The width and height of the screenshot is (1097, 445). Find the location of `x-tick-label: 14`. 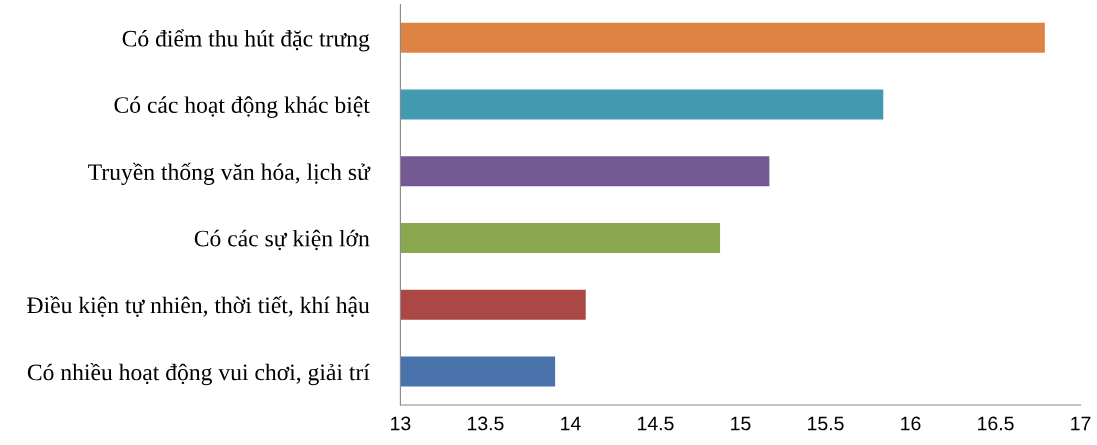

x-tick-label: 14 is located at coordinates (571, 423).